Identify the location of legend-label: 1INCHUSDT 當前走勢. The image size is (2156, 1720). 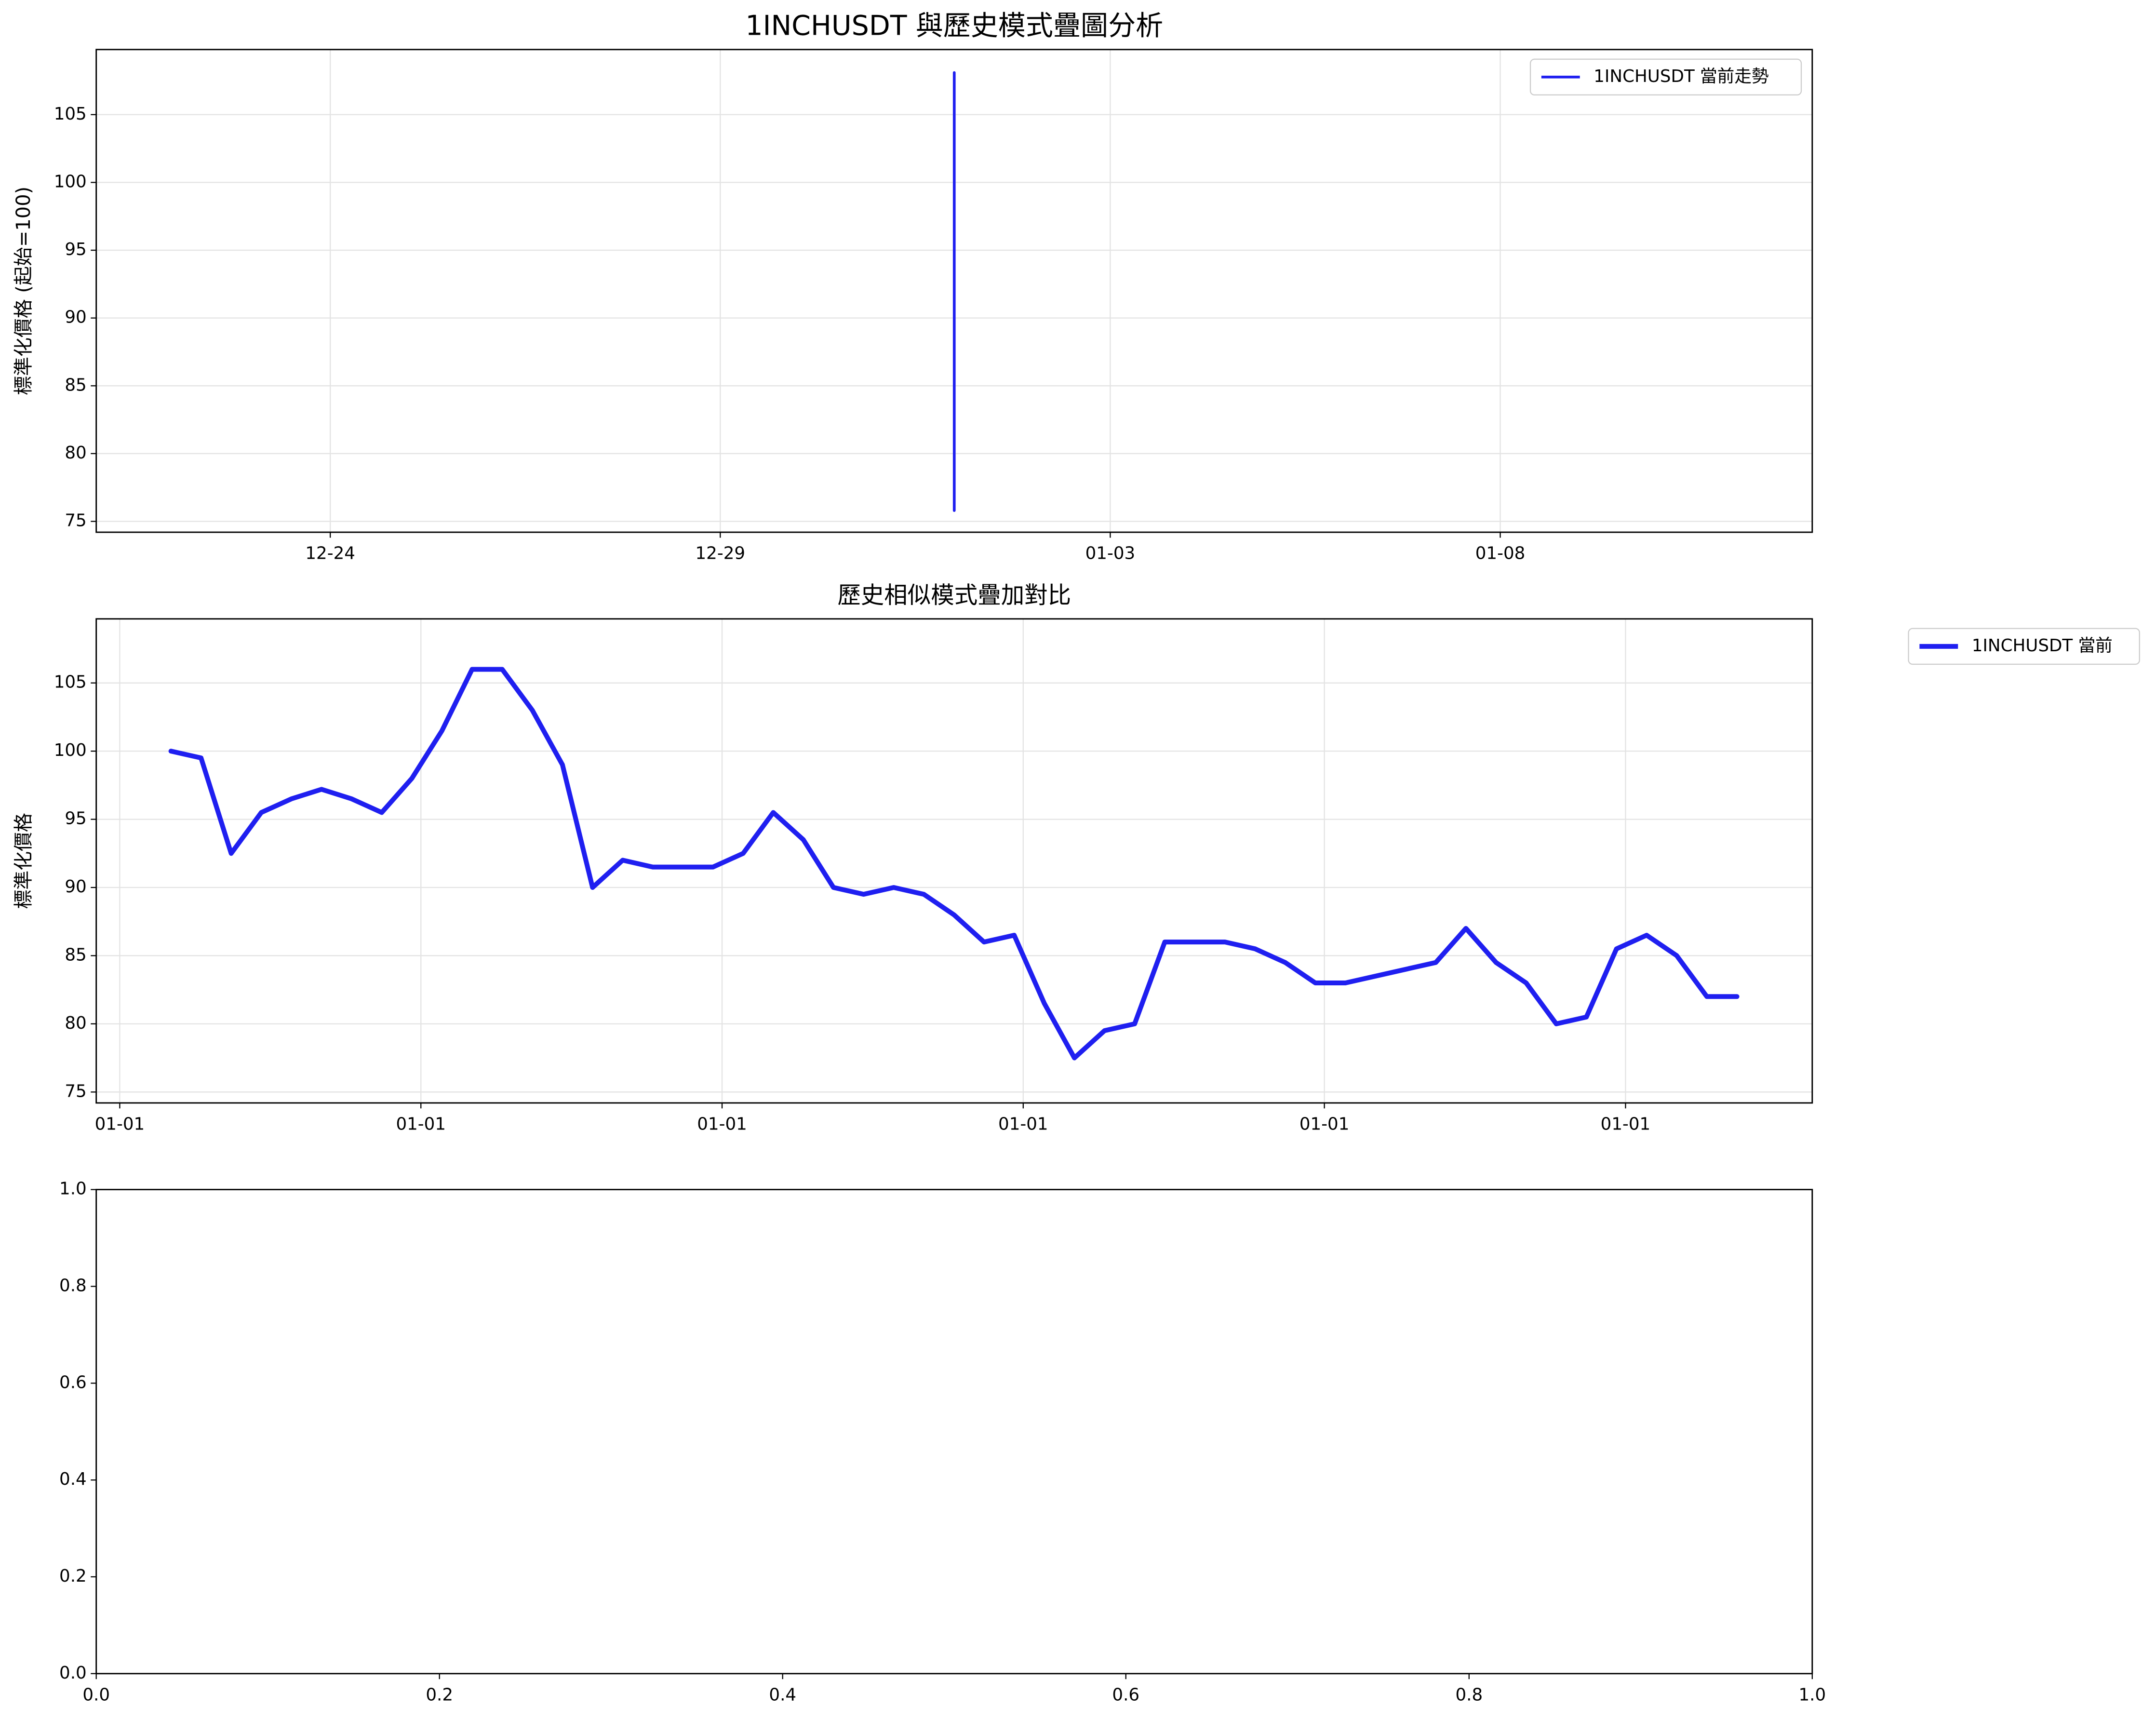
(1681, 77).